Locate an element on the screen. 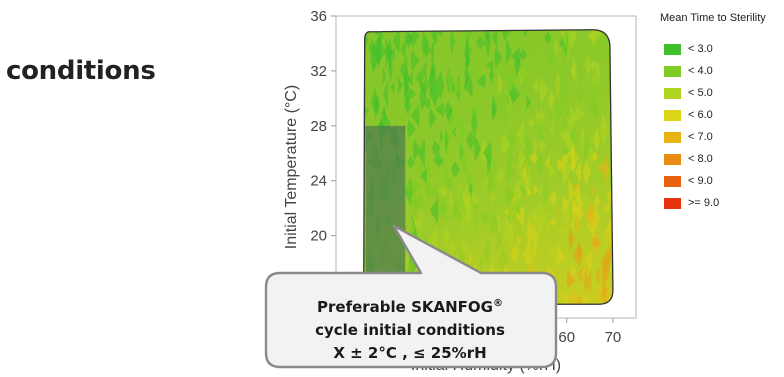 The image size is (784, 377). y-tick-label: 32 is located at coordinates (318, 71).